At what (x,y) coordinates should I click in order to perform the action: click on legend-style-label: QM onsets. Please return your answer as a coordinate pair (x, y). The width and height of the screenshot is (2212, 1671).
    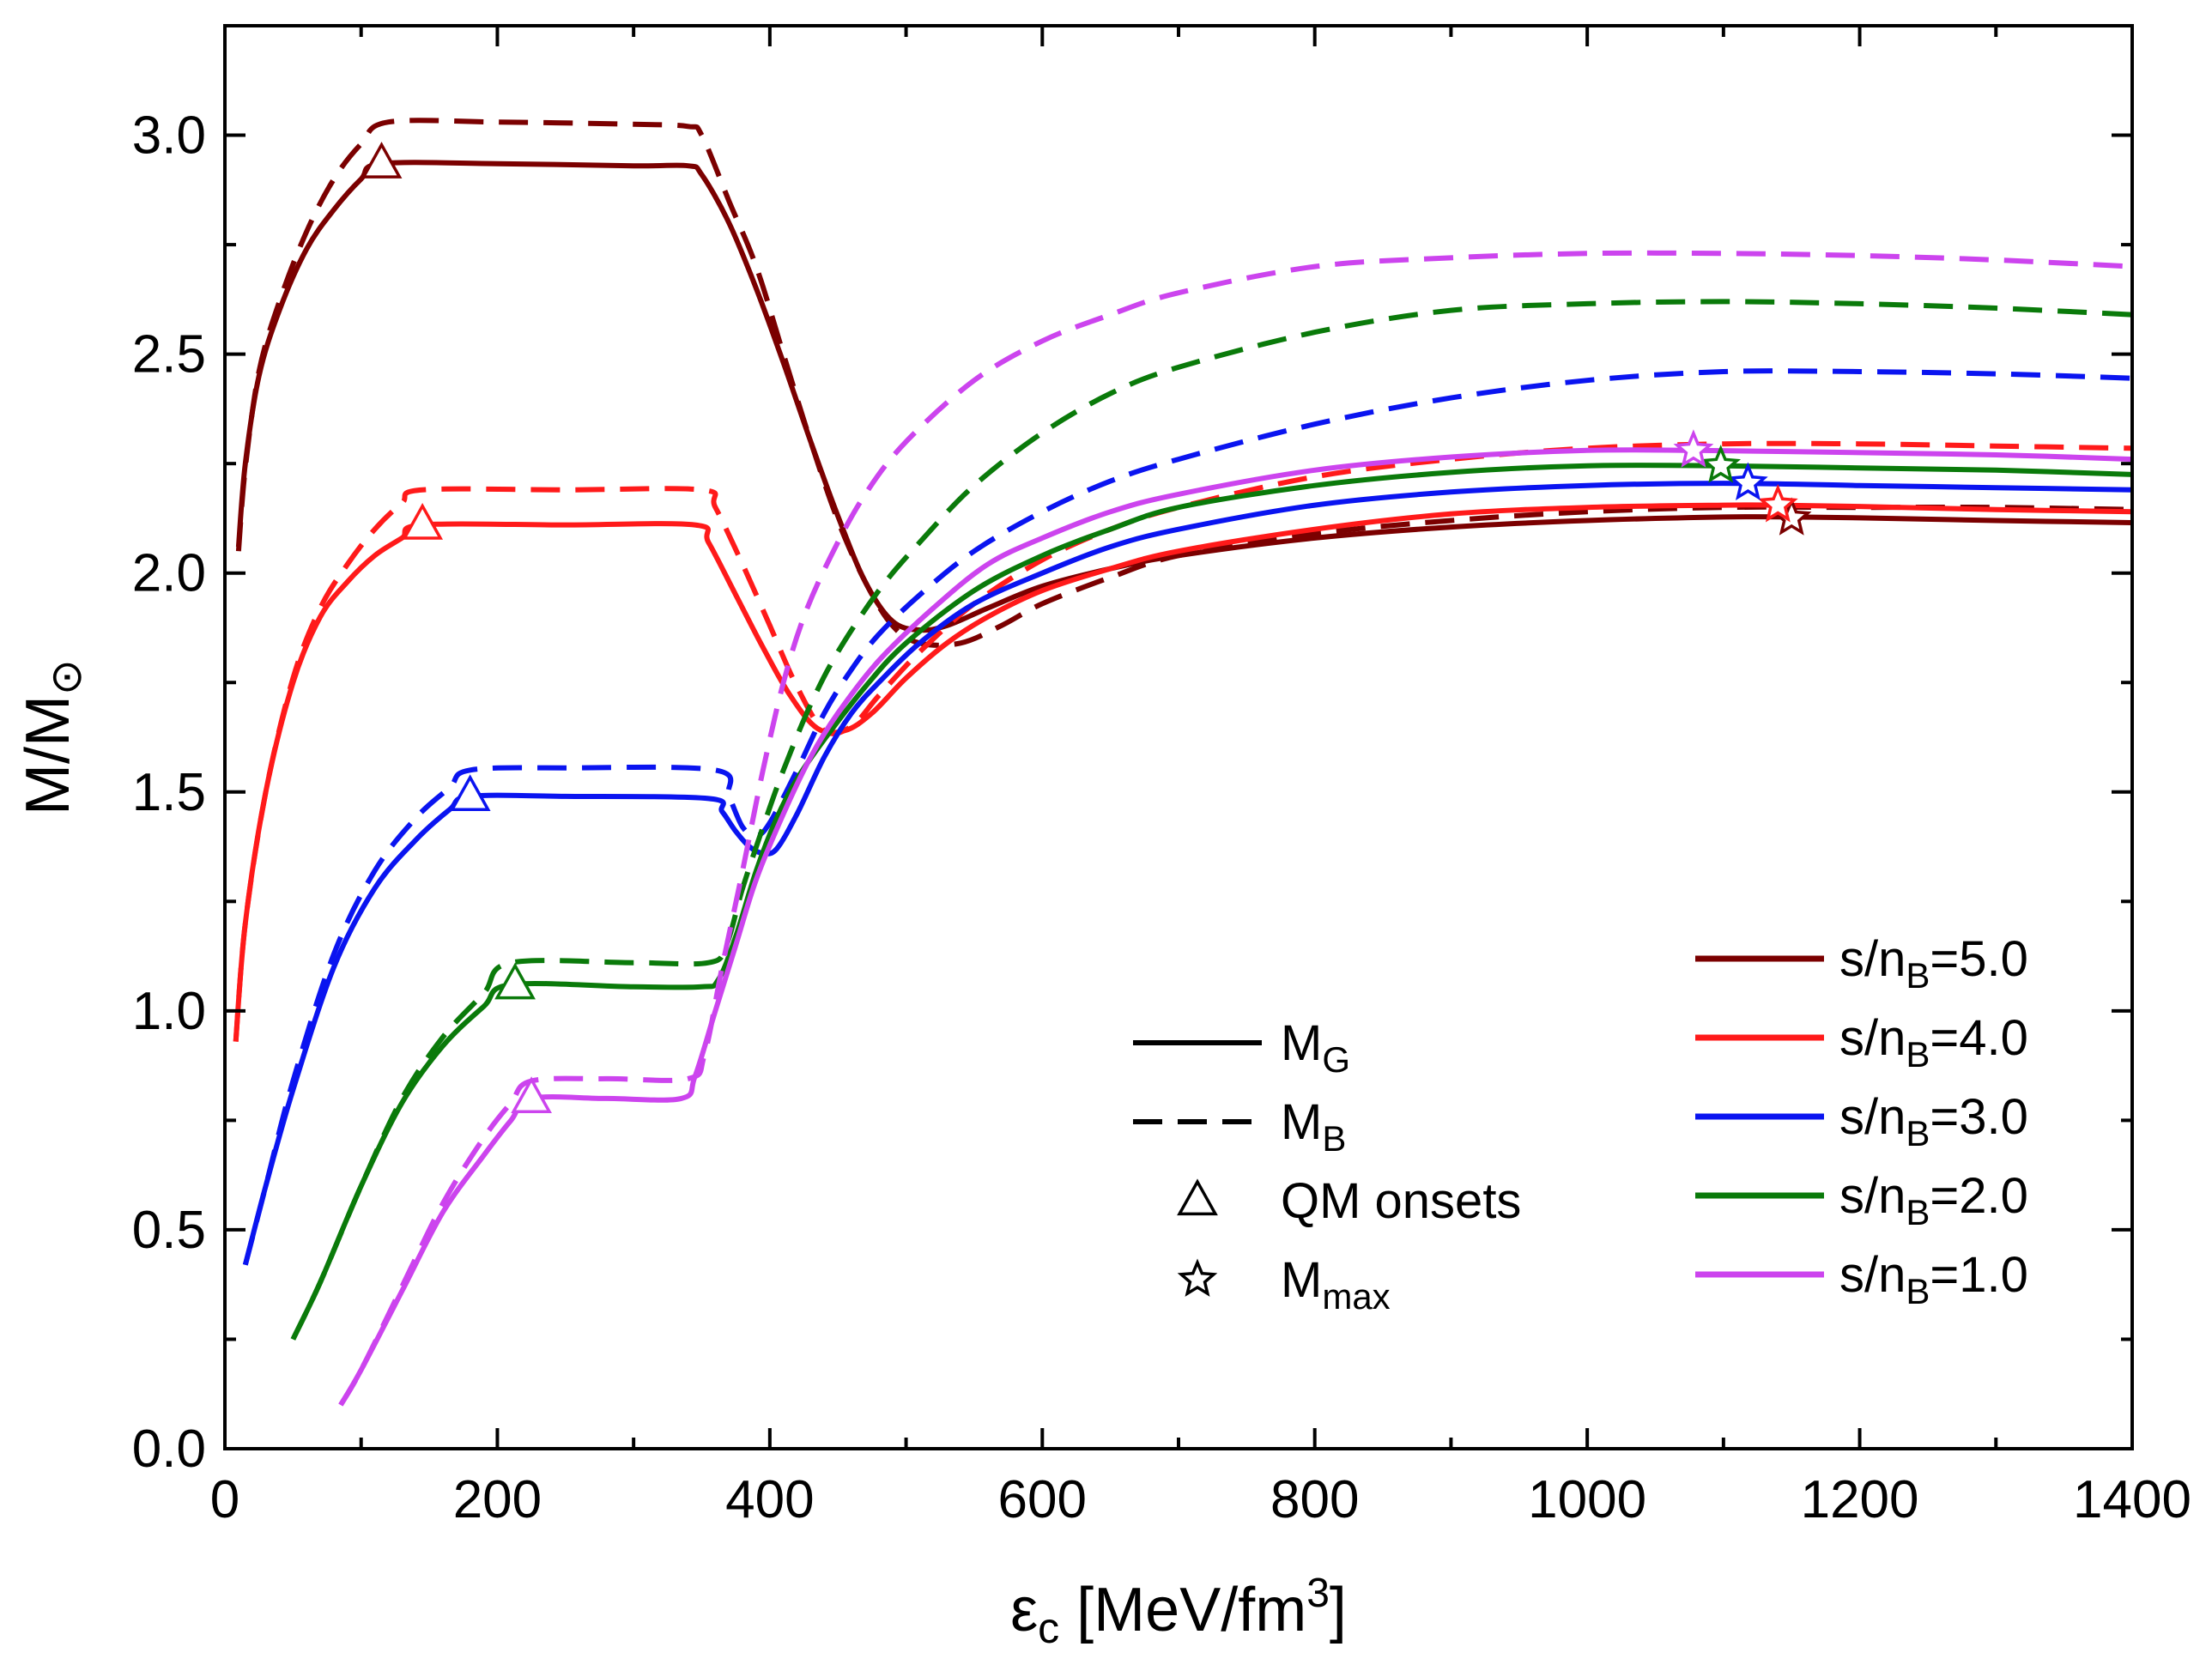
    Looking at the image, I should click on (1401, 1201).